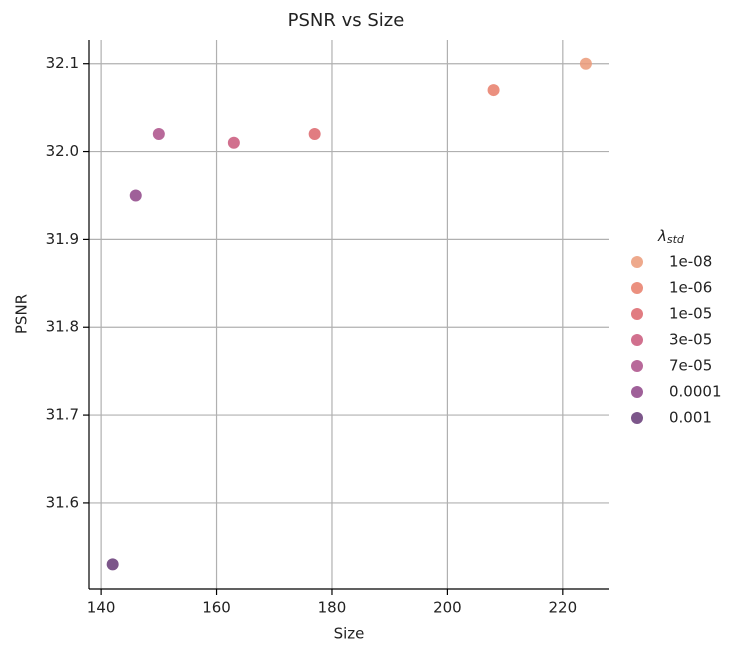  Describe the element at coordinates (447, 608) in the screenshot. I see `x-tick-label: 200` at that location.